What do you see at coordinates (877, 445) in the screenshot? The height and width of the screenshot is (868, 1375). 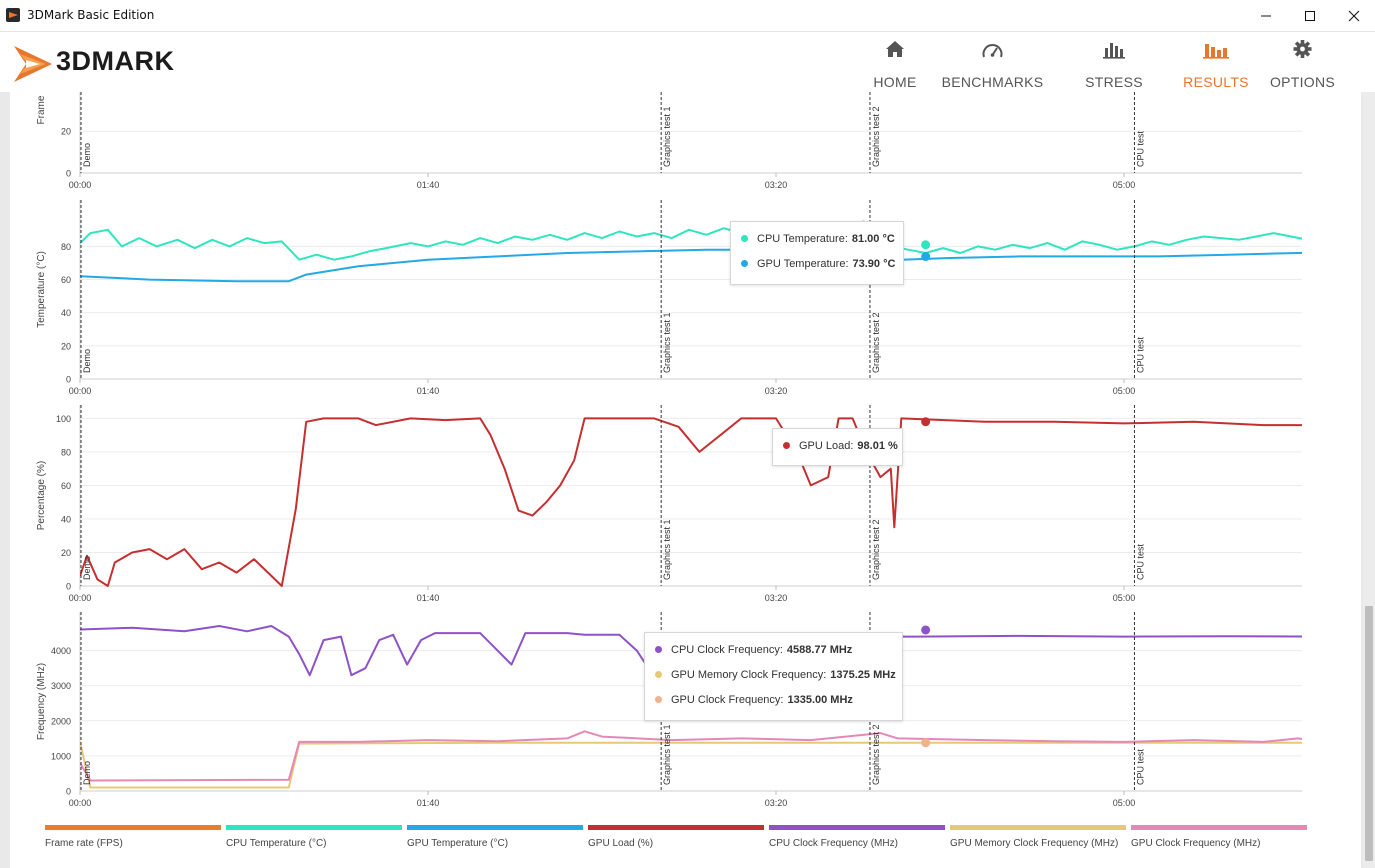 I see `tooltip-value: 98.01 %` at bounding box center [877, 445].